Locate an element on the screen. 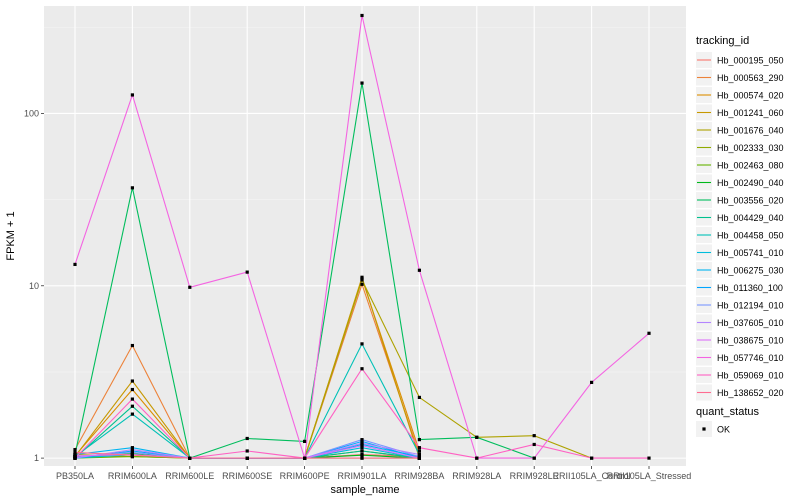  x-tick-label: RRIM600LA is located at coordinates (132, 476).